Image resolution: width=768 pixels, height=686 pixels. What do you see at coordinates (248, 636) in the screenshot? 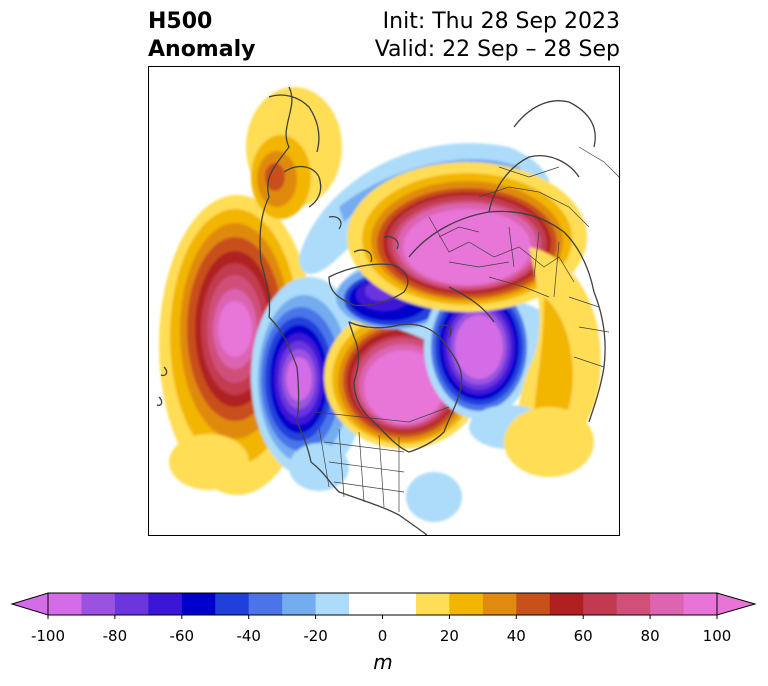
I see `colorbar-tick-label: -40` at bounding box center [248, 636].